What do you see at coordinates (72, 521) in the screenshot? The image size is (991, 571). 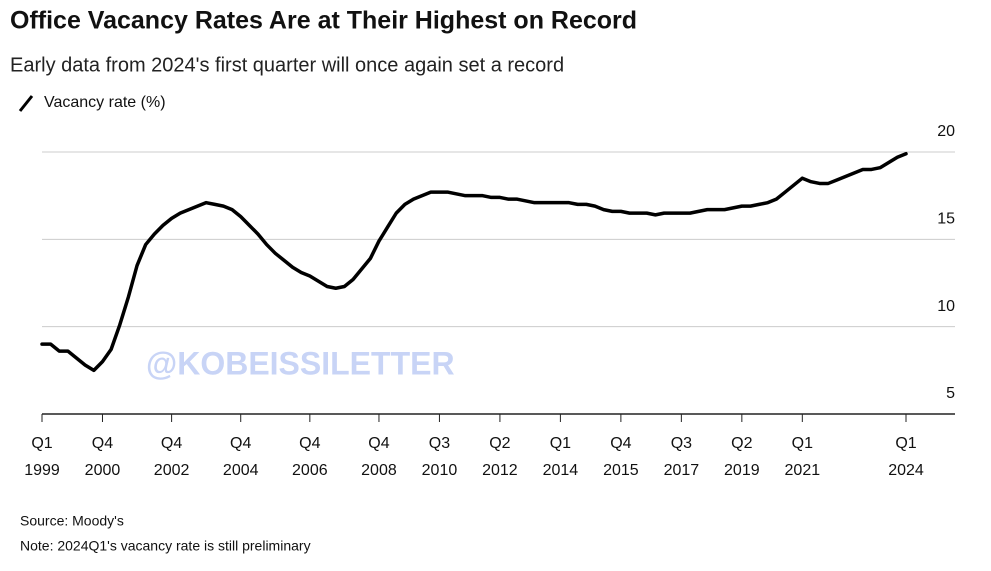 I see `source: Source: Moody's` at bounding box center [72, 521].